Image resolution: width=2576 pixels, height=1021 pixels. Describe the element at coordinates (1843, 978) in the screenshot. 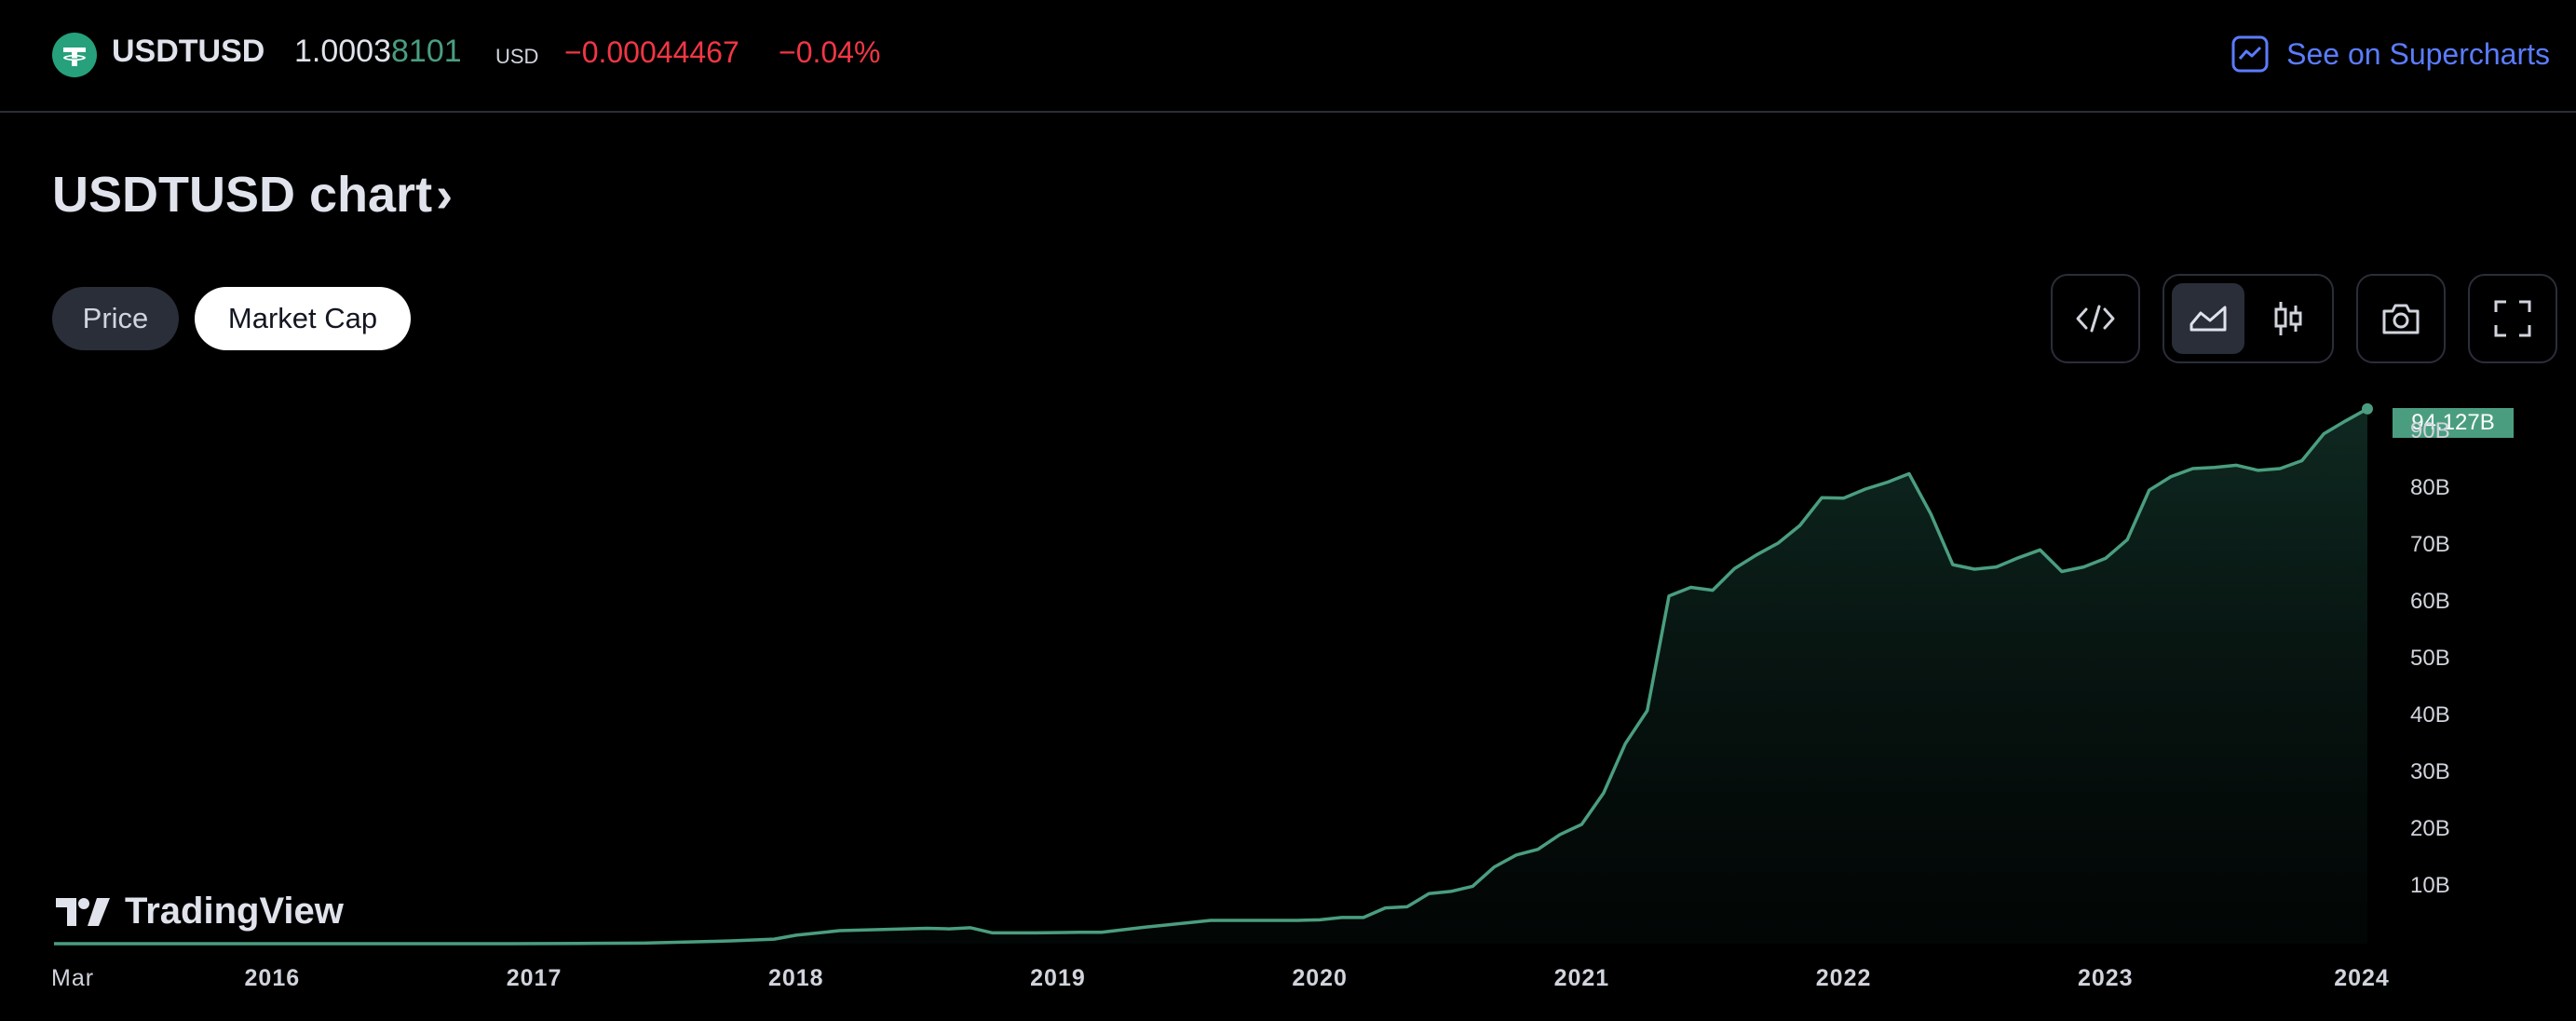

I see `x-tick-label: 2022` at that location.